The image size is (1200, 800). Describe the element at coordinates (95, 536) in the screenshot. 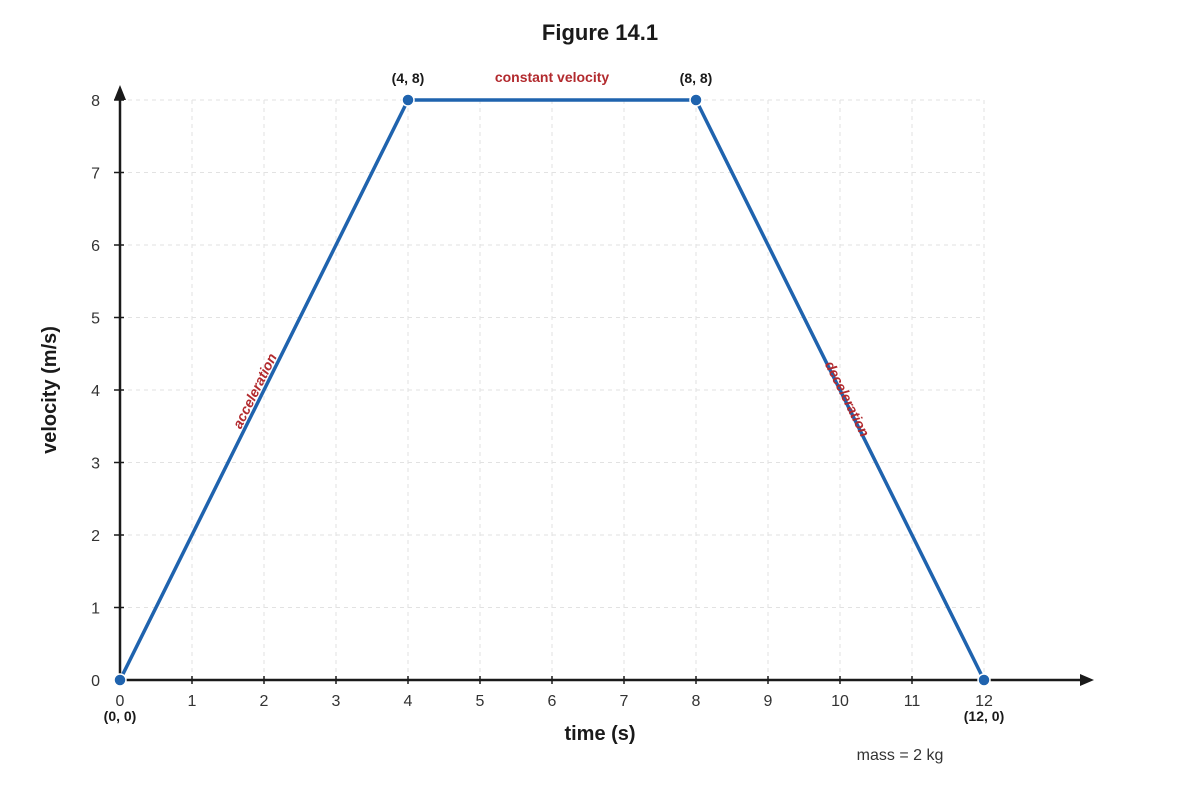

I see `y-tick-label: 2` at that location.